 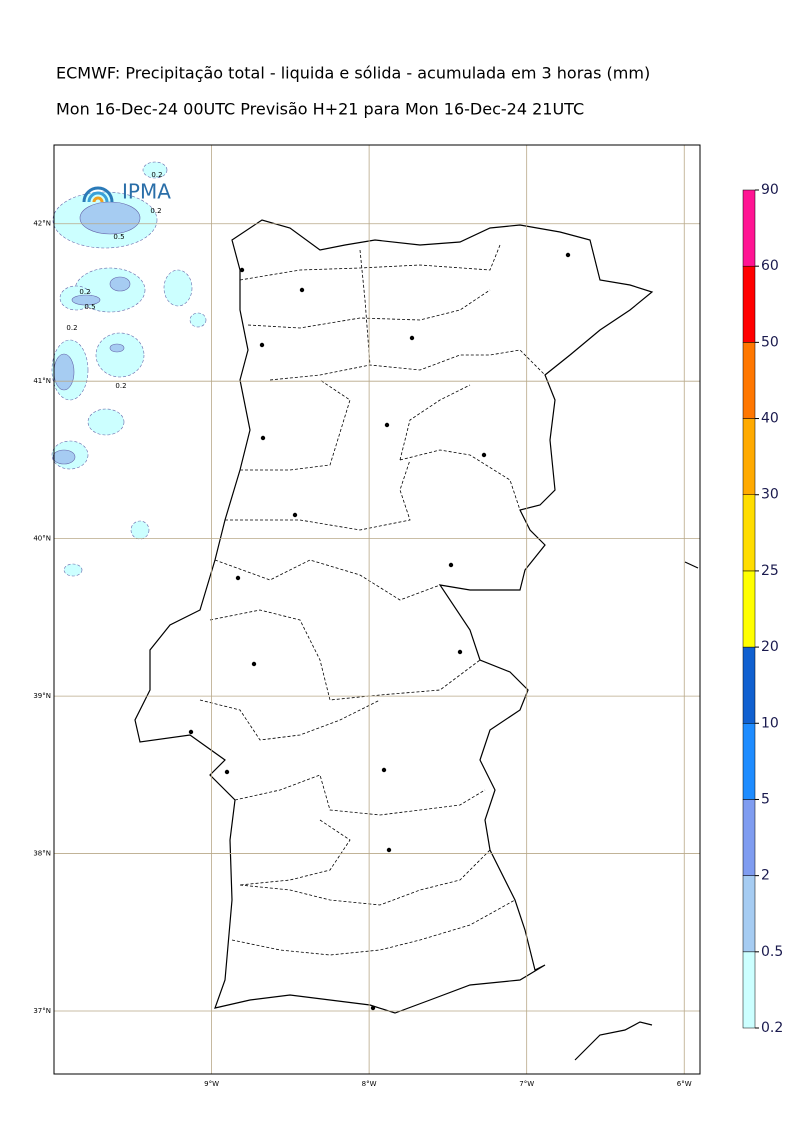 What do you see at coordinates (42, 381) in the screenshot?
I see `lat-label: 41°N` at bounding box center [42, 381].